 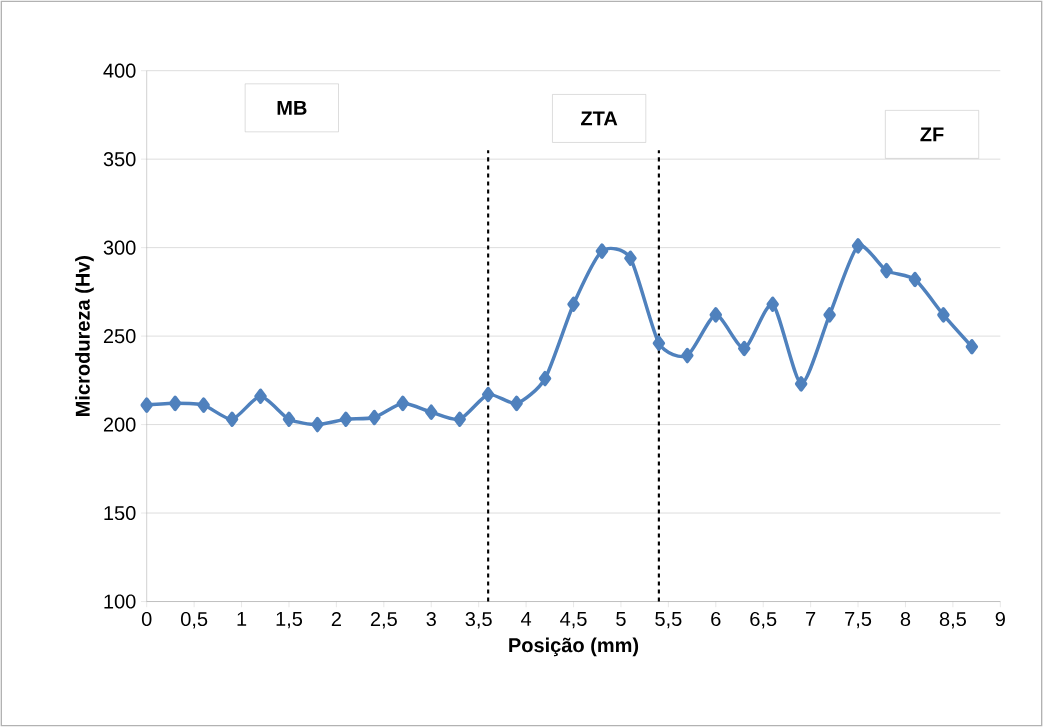 What do you see at coordinates (146, 619) in the screenshot?
I see `x-tick-label: 0` at bounding box center [146, 619].